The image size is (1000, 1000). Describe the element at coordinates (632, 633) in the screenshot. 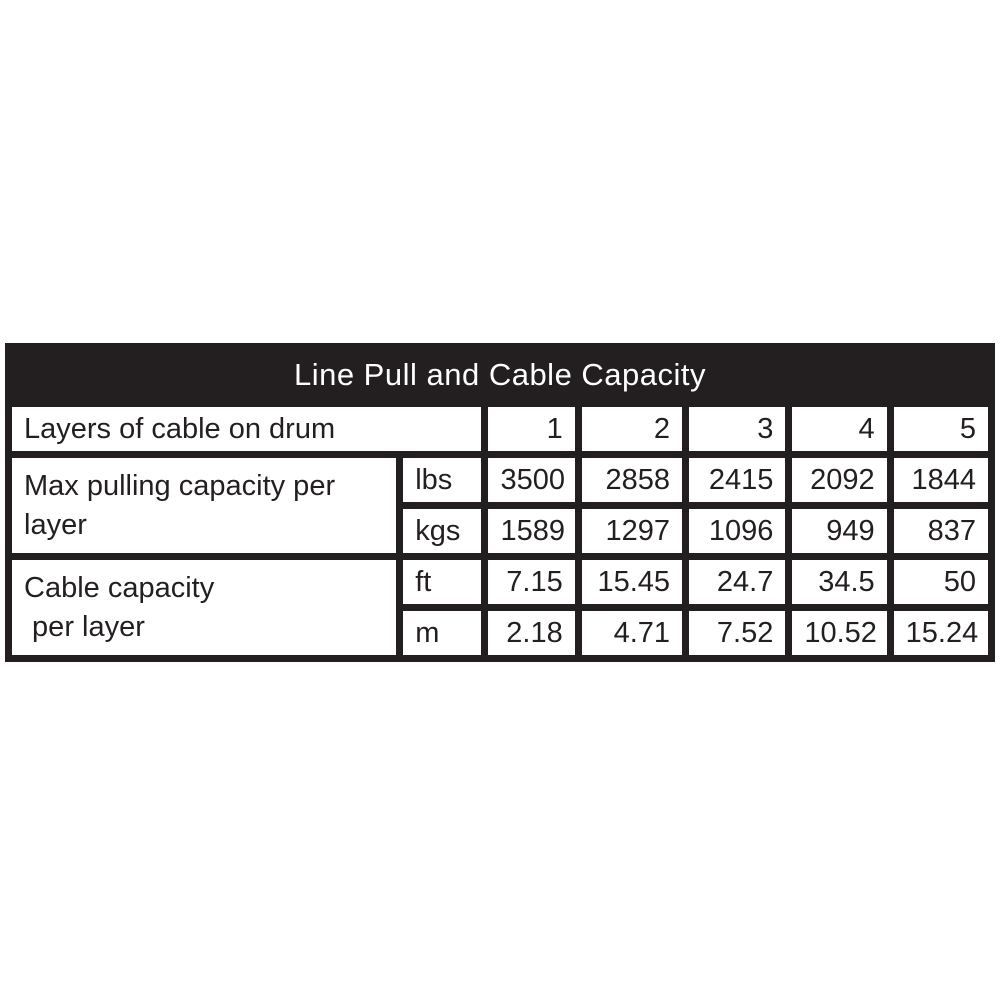

I see `m-value-2: 4.71` at that location.